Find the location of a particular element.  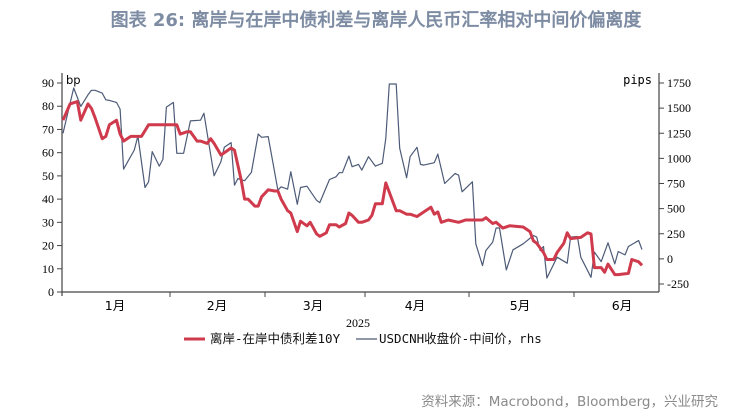

legend: 离岸-在岸中债利差10Y USDCNH收盘价-中间价，rhs is located at coordinates (363, 338).